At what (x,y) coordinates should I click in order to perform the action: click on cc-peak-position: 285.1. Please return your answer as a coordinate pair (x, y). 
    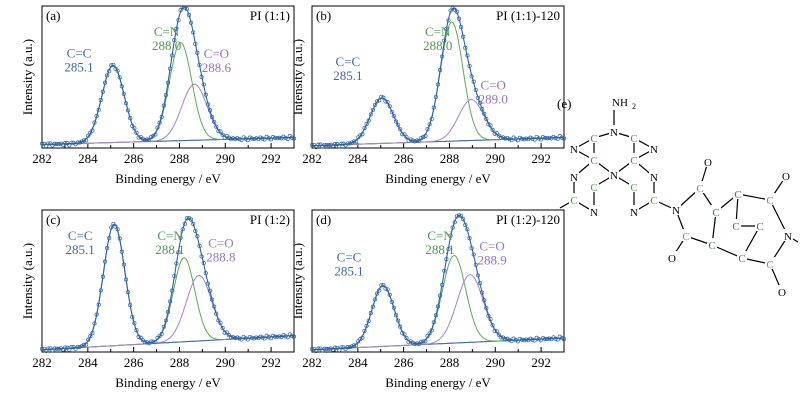
    Looking at the image, I should click on (80, 249).